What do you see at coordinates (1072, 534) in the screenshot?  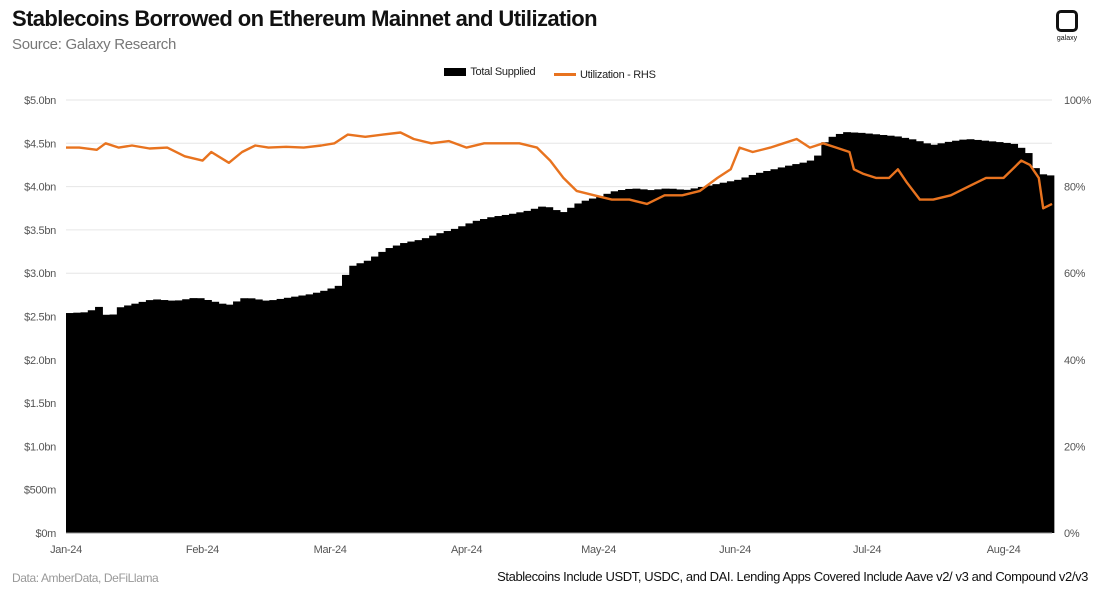 I see `y-right-tick-label: 0%` at bounding box center [1072, 534].